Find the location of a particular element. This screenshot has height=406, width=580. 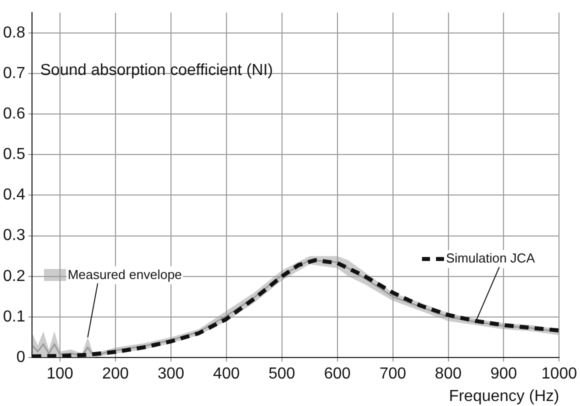

x-tick-label: 200 is located at coordinates (115, 374).